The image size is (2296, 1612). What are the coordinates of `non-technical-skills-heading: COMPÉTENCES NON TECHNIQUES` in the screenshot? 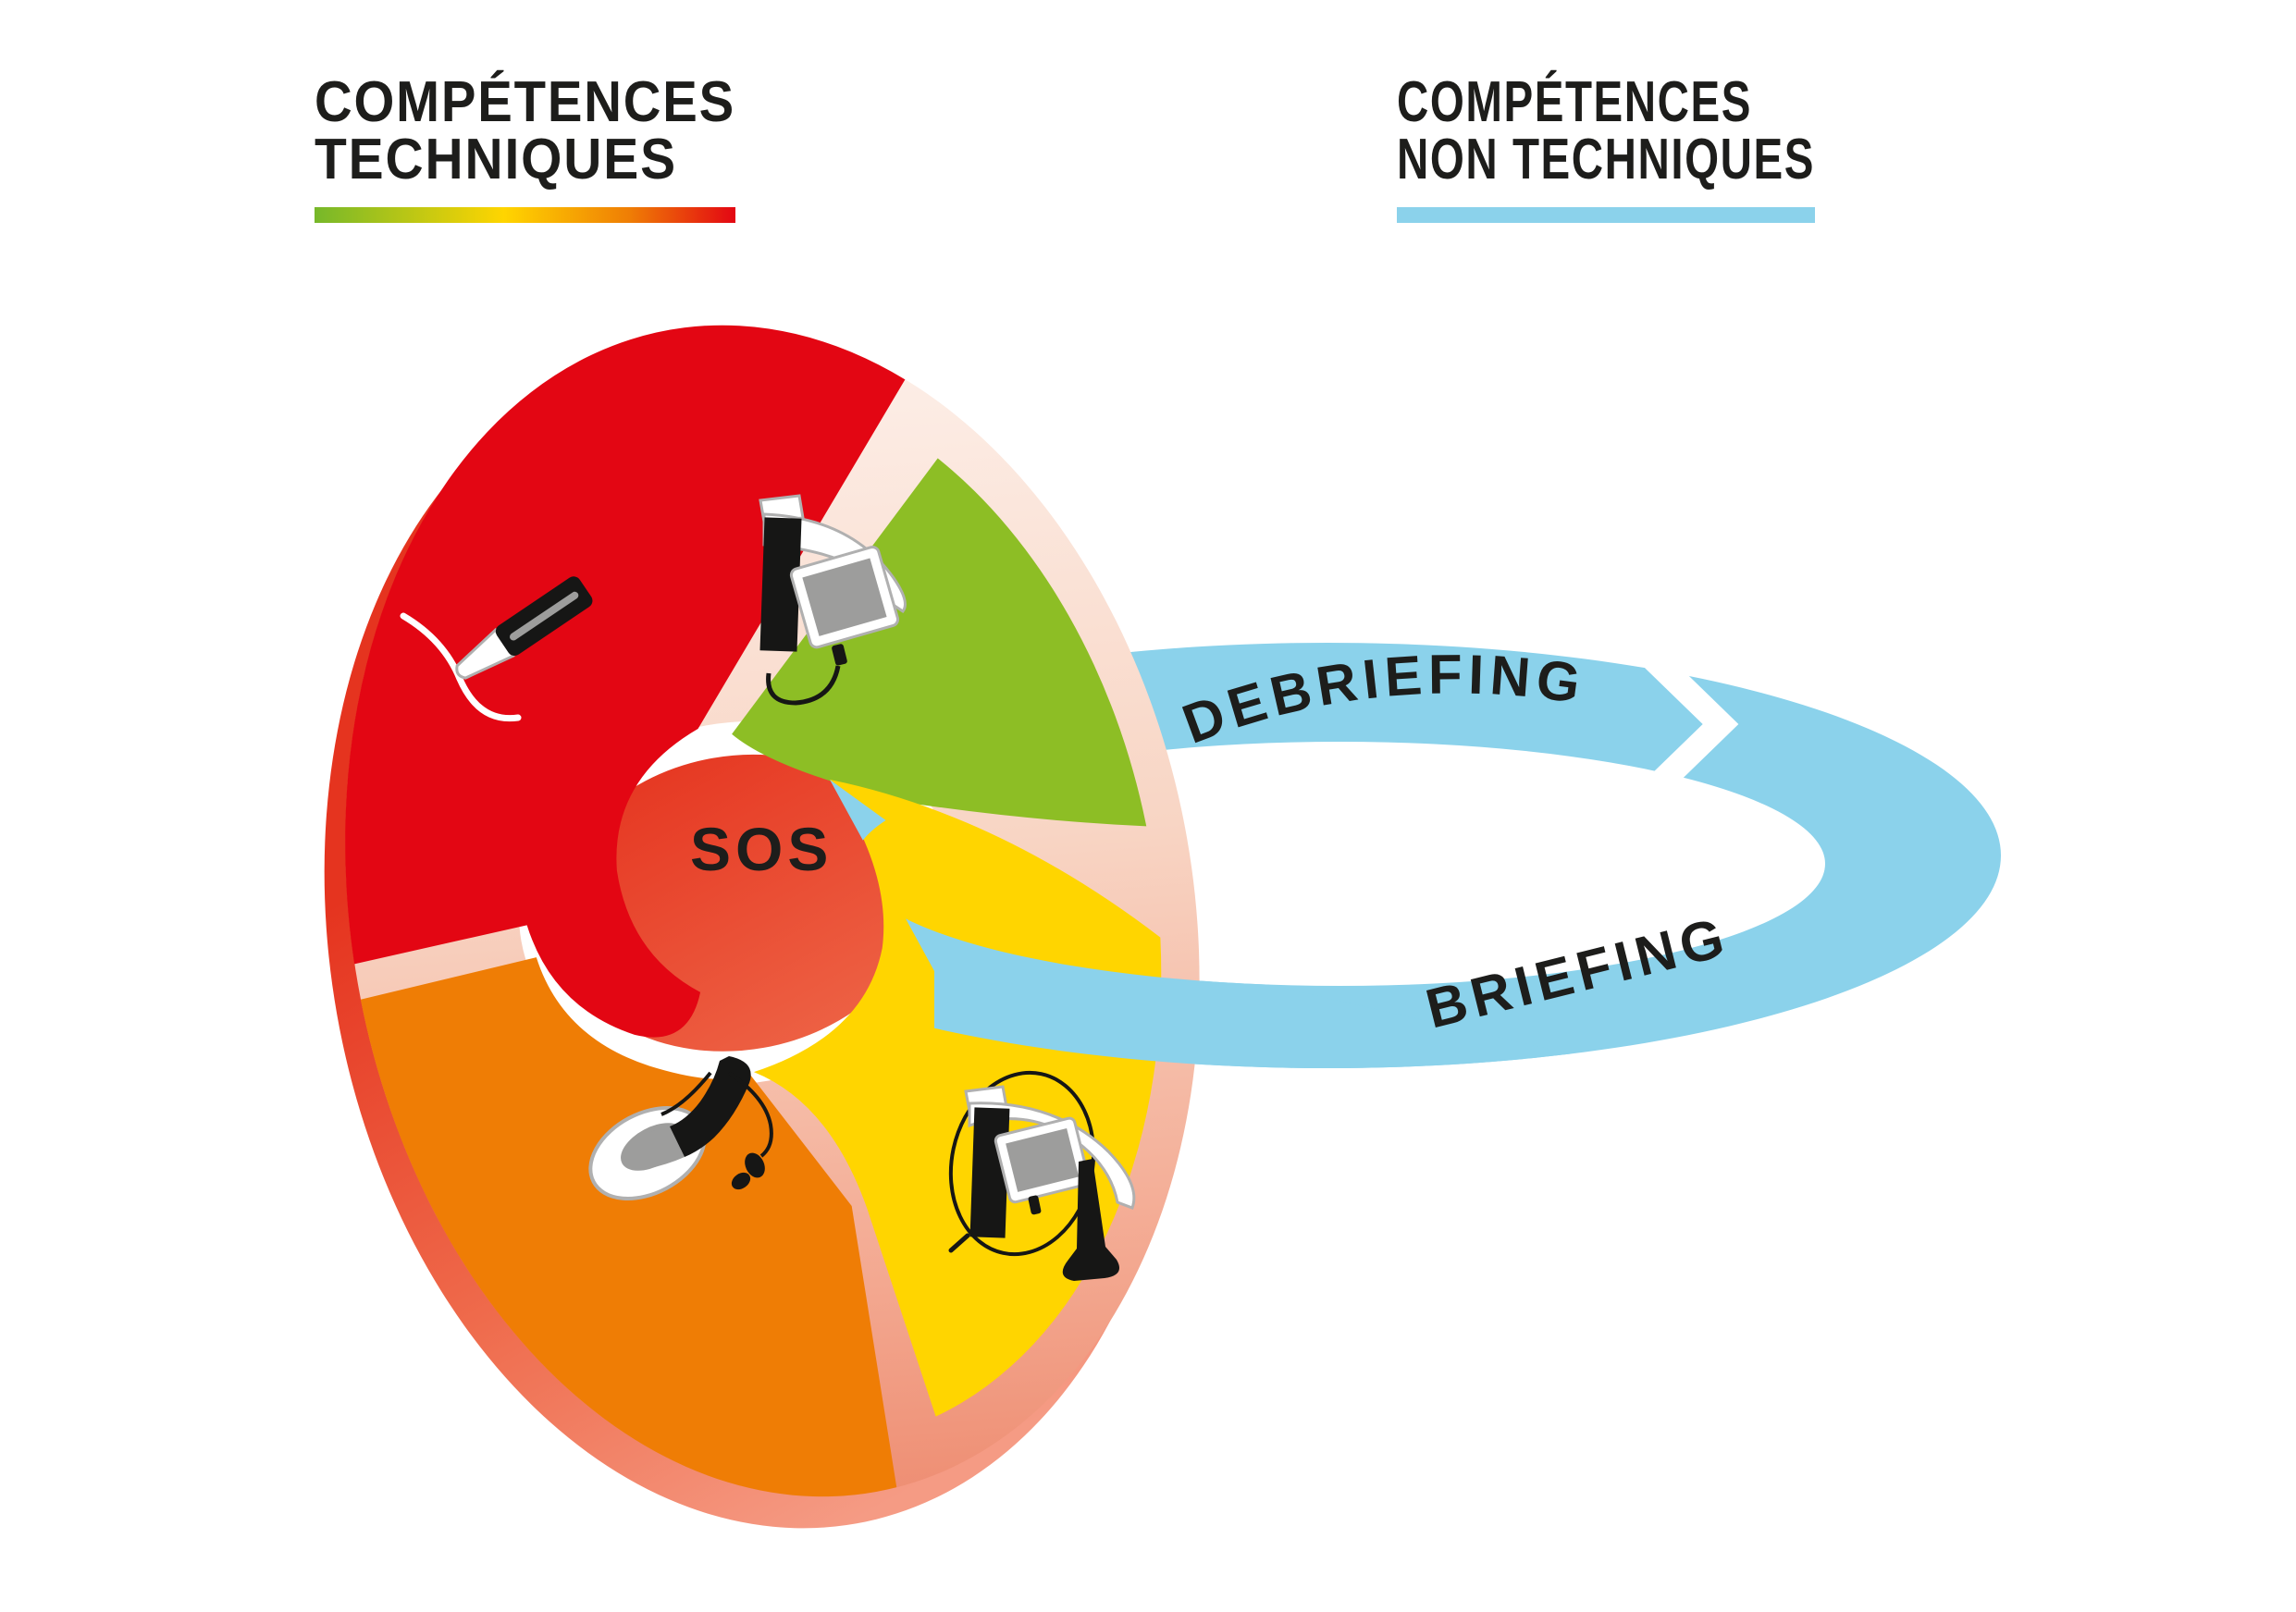 It's located at (1606, 146).